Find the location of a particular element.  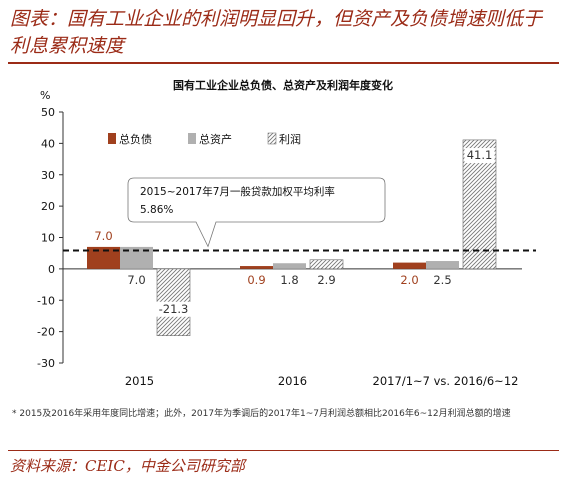

y-tick-label: 40 is located at coordinates (48, 143).